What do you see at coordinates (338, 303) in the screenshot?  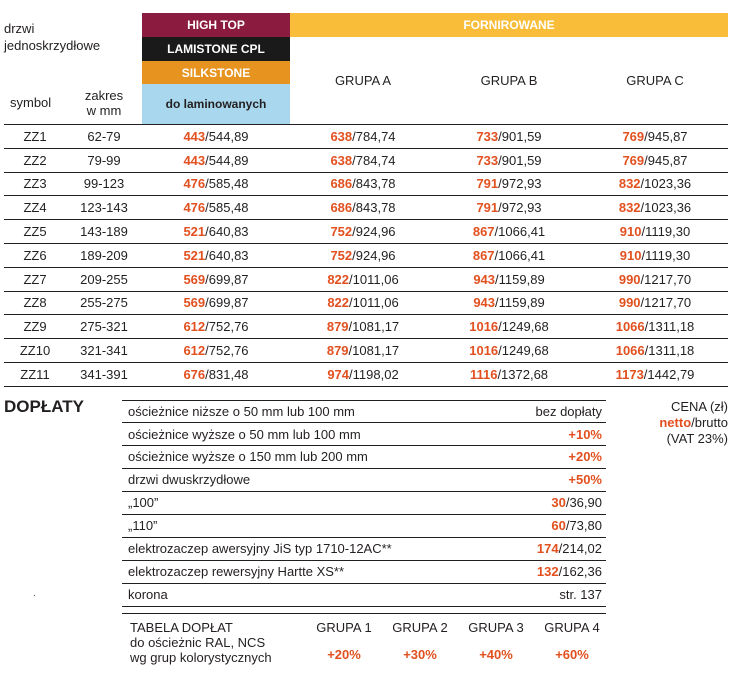 I see `net-price: 822` at bounding box center [338, 303].